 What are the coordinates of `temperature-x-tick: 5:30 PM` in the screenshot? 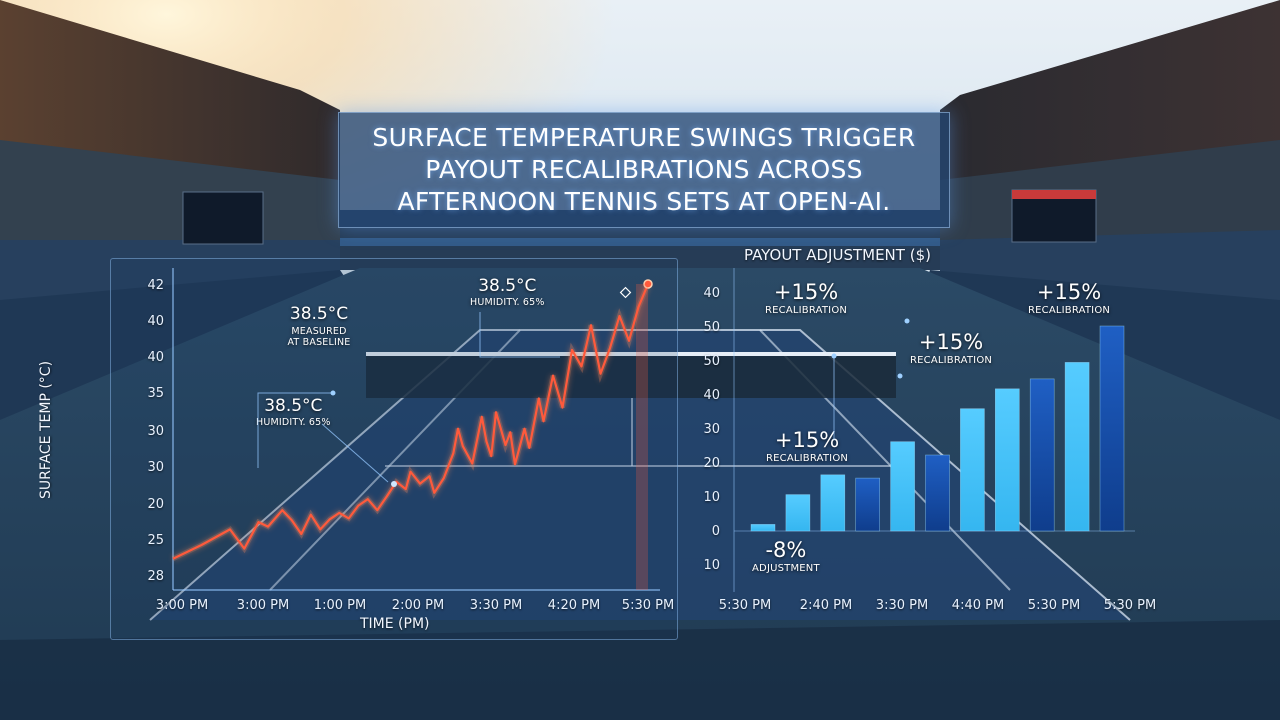 It's located at (648, 605).